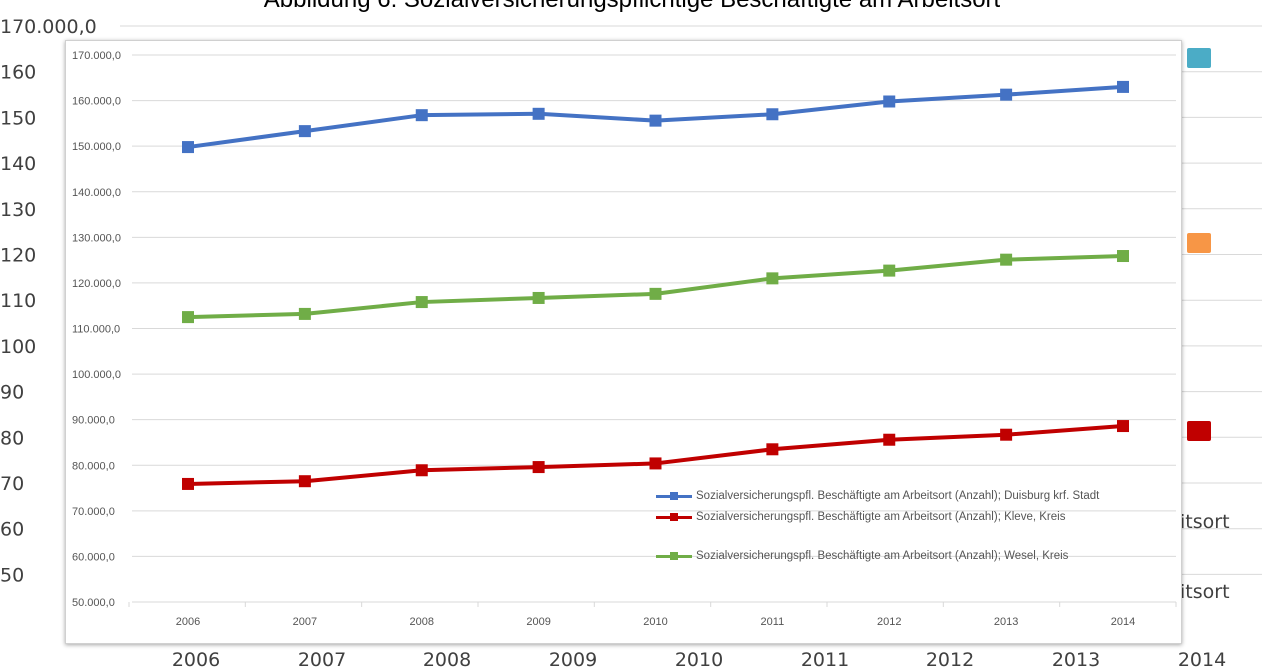 This screenshot has height=672, width=1264. Describe the element at coordinates (12, 438) in the screenshot. I see `background-y-tick-label: 80` at that location.